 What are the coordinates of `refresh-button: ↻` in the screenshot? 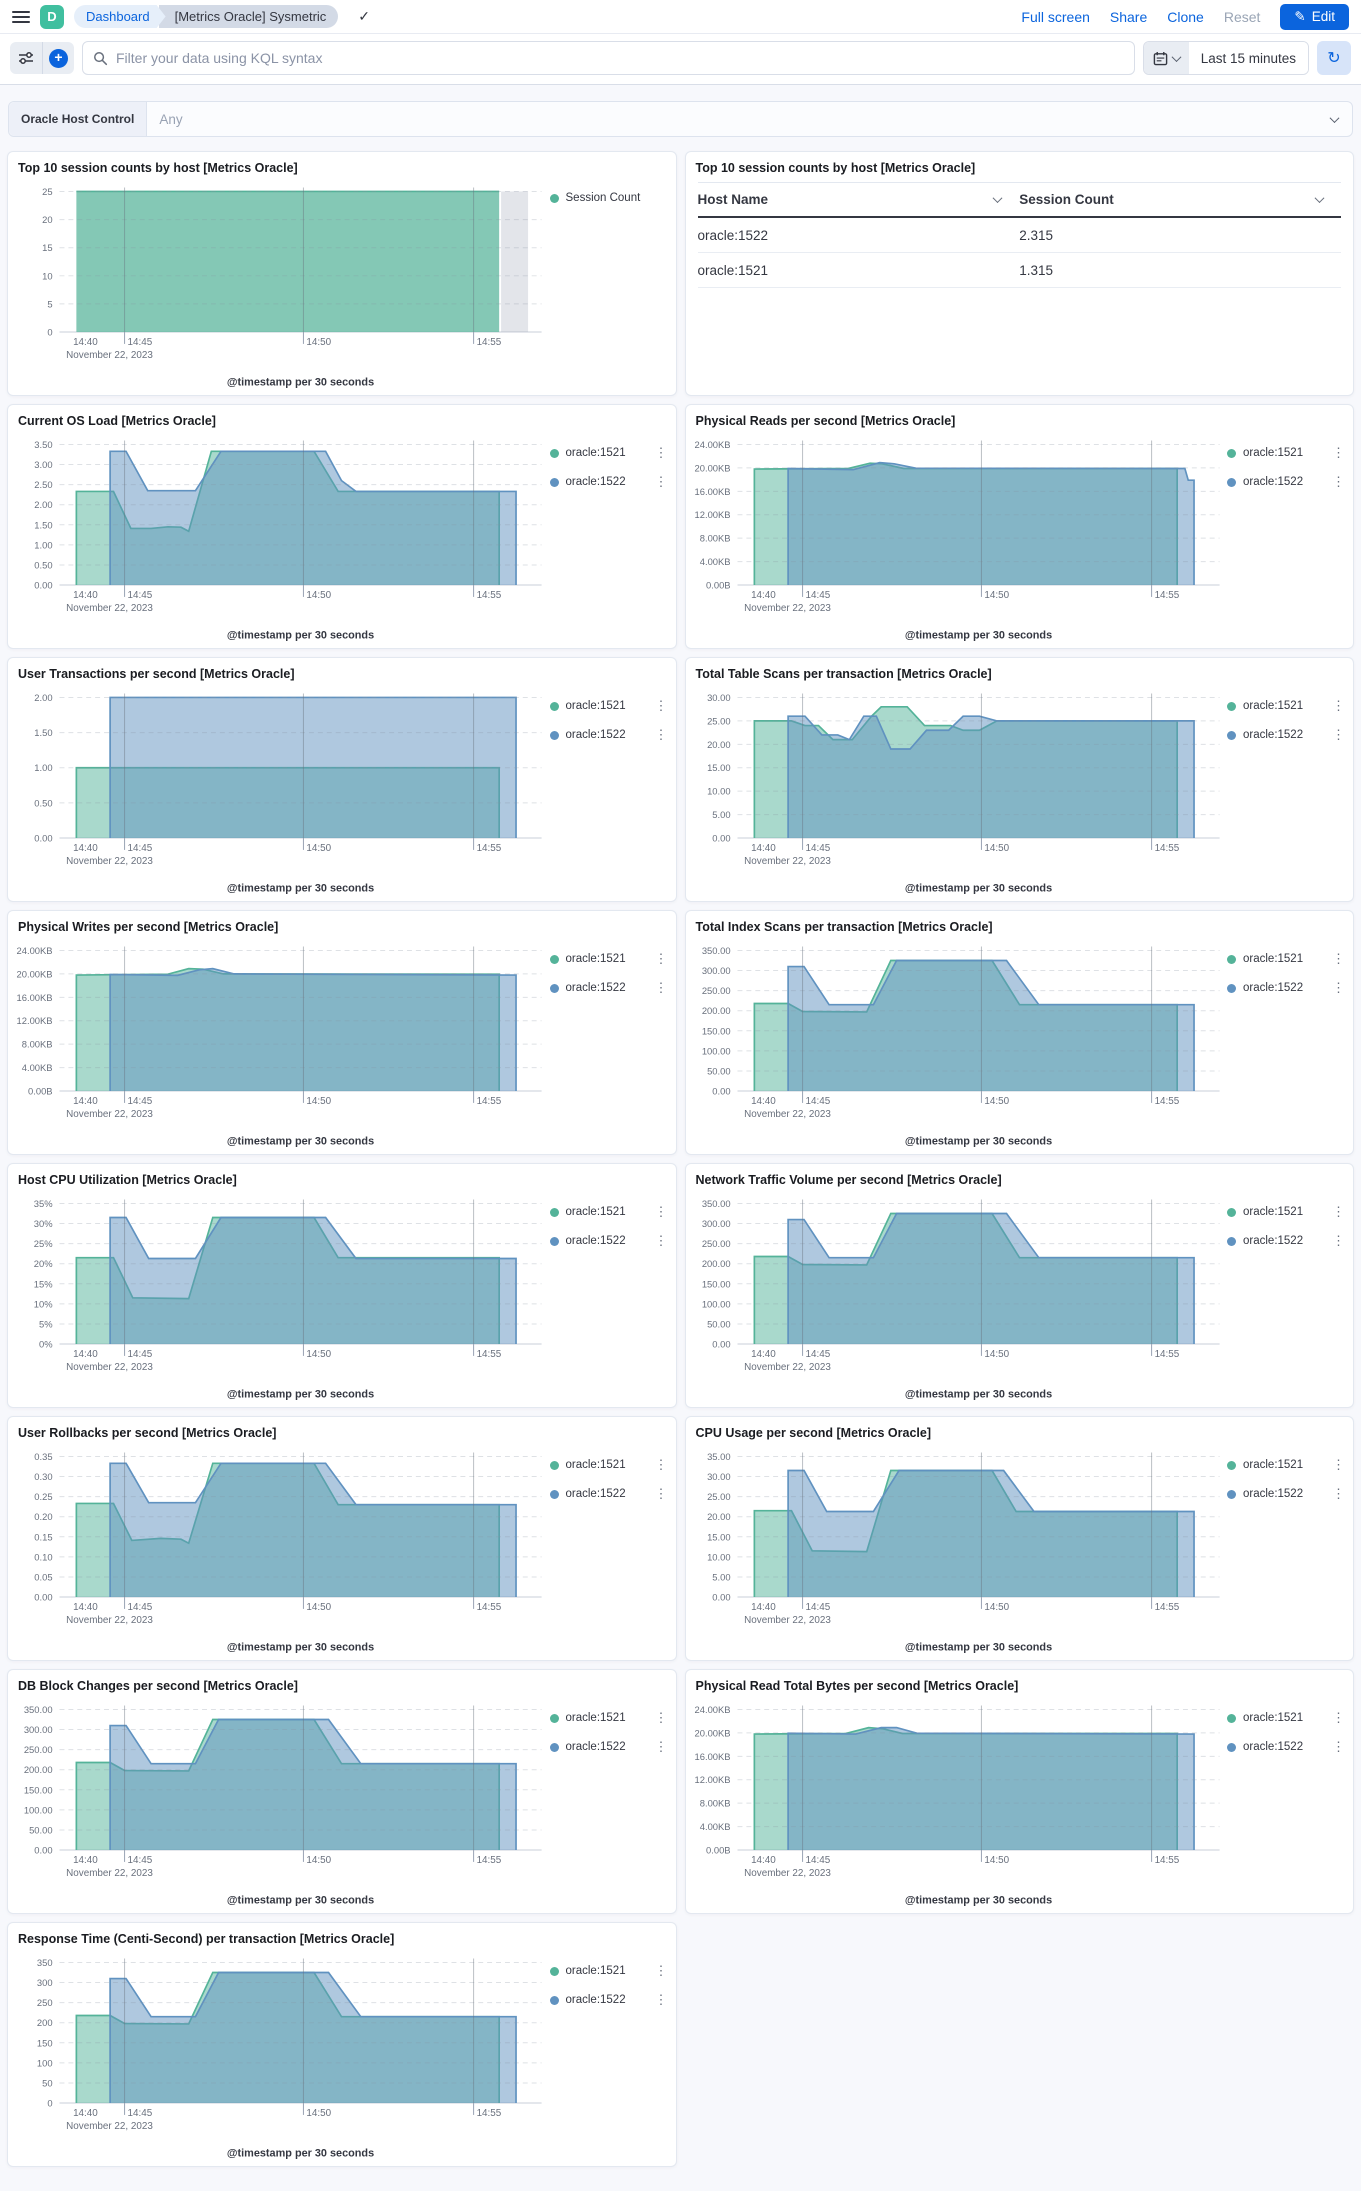 It's located at (1334, 58).